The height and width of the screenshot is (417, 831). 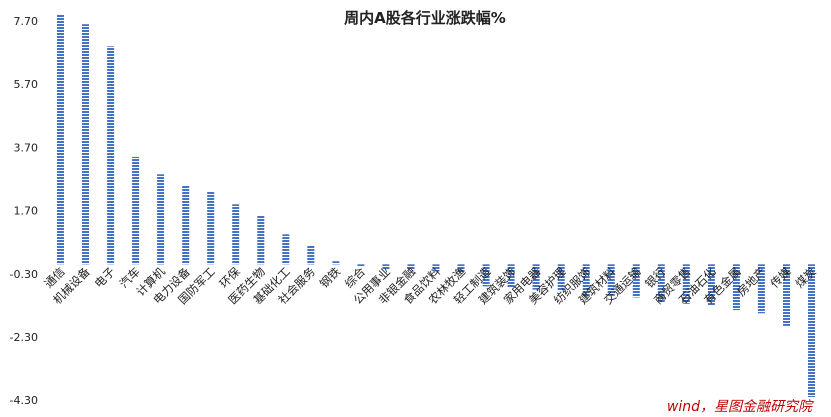 I want to click on y-axis: 7.70 5.70 3.70 1.70 -0.30 -2.30 -4.30, so click(x=24, y=211).